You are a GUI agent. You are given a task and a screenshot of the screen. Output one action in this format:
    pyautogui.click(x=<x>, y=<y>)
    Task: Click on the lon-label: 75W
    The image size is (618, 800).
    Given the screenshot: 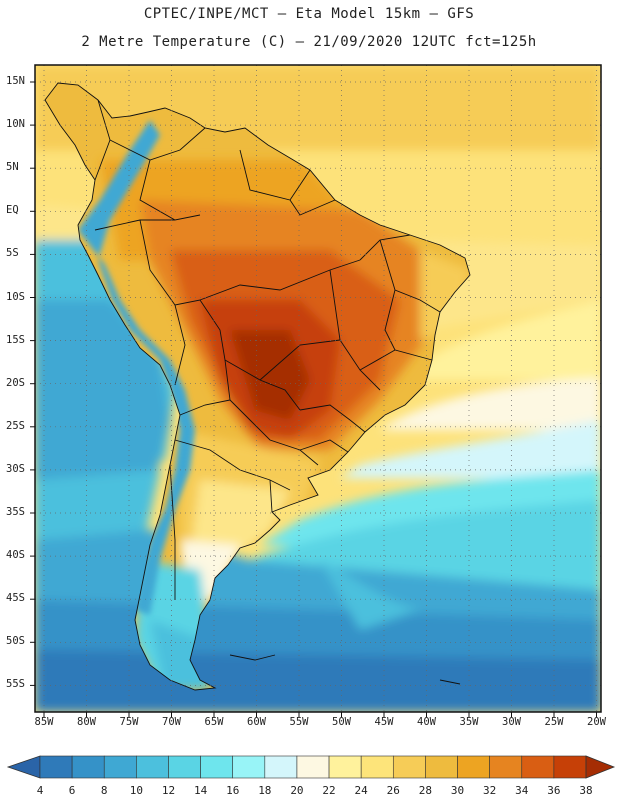 What is the action you would take?
    pyautogui.click(x=129, y=722)
    